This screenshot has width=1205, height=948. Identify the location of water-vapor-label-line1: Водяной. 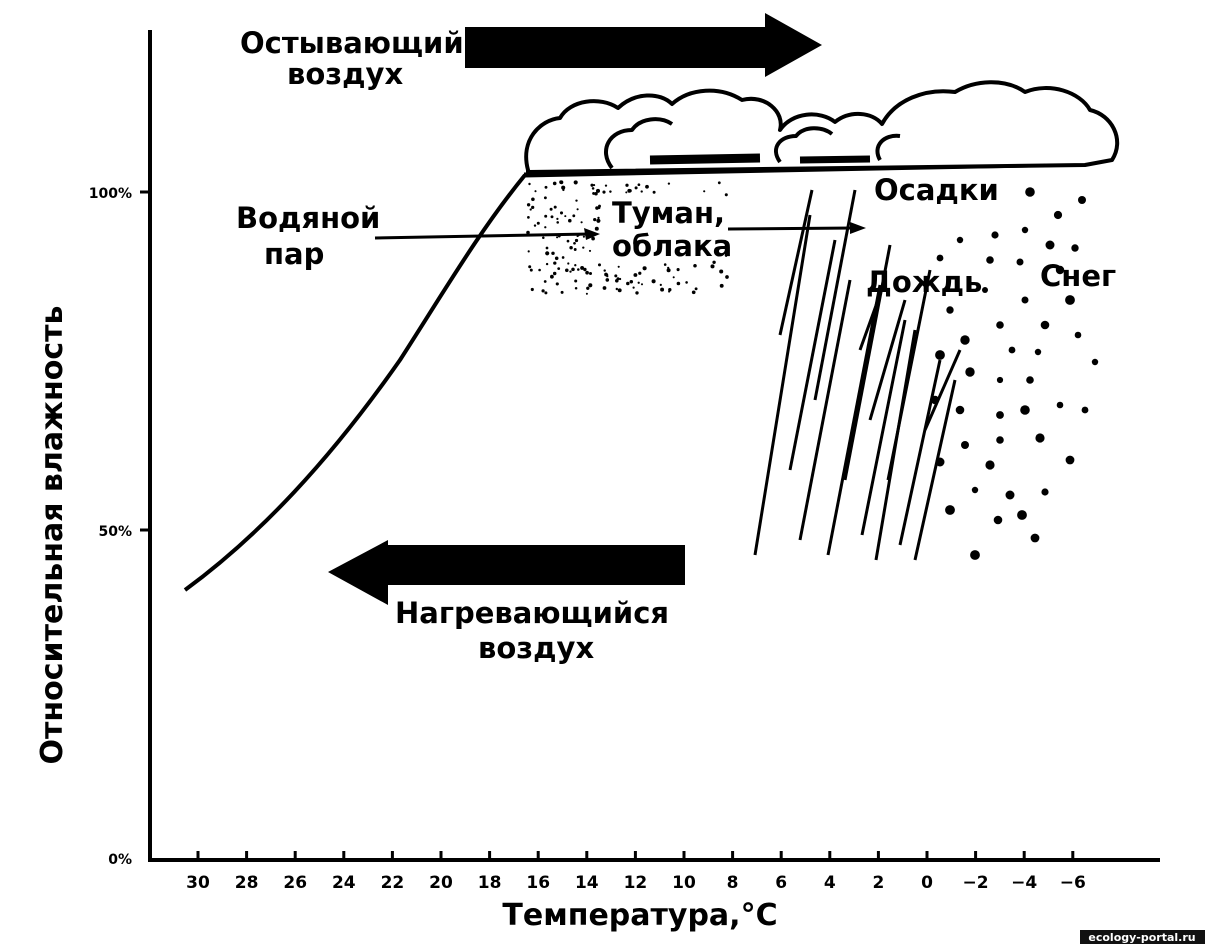
(308, 218).